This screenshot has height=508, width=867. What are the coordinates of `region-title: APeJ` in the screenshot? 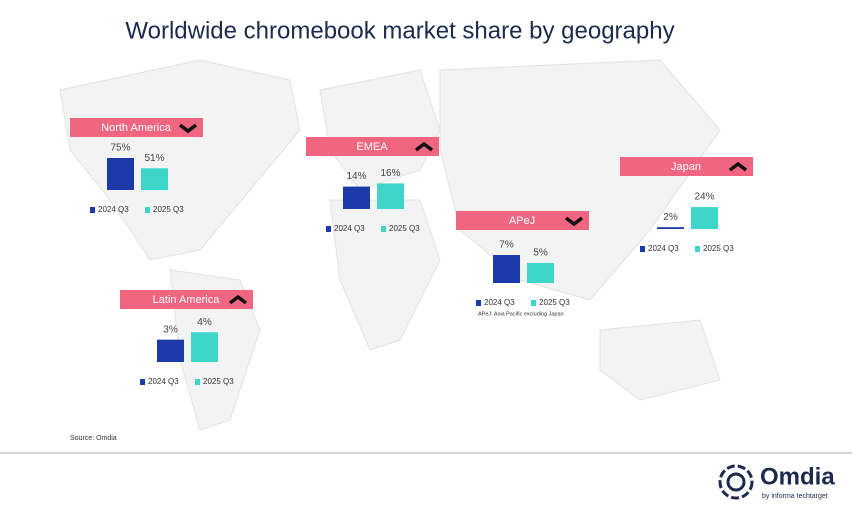 It's located at (522, 221).